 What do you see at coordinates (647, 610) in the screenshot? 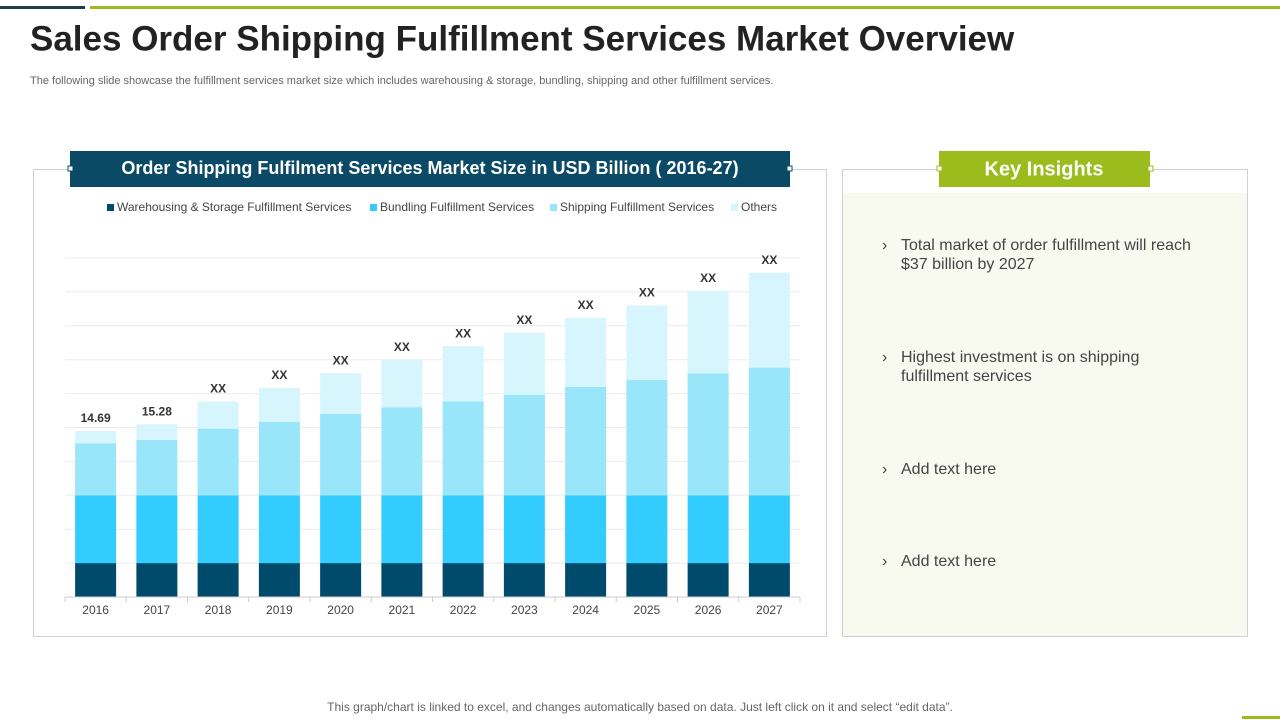
I see `x-tick-label: 2025` at bounding box center [647, 610].